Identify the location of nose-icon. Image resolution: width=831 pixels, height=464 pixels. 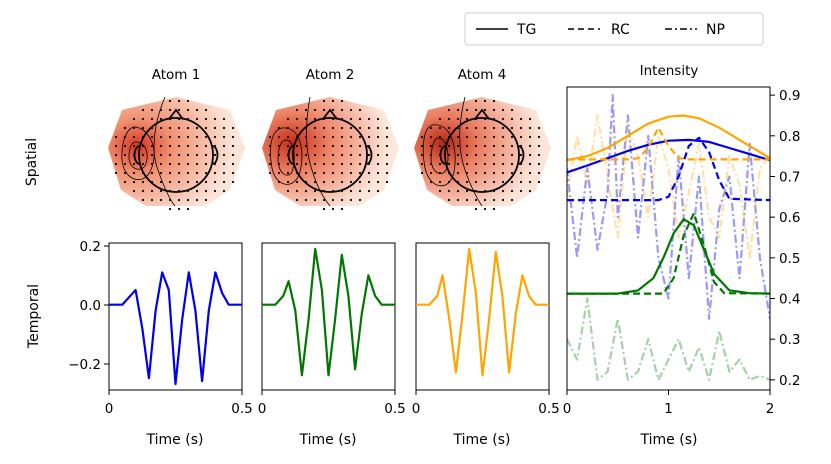
(176, 114).